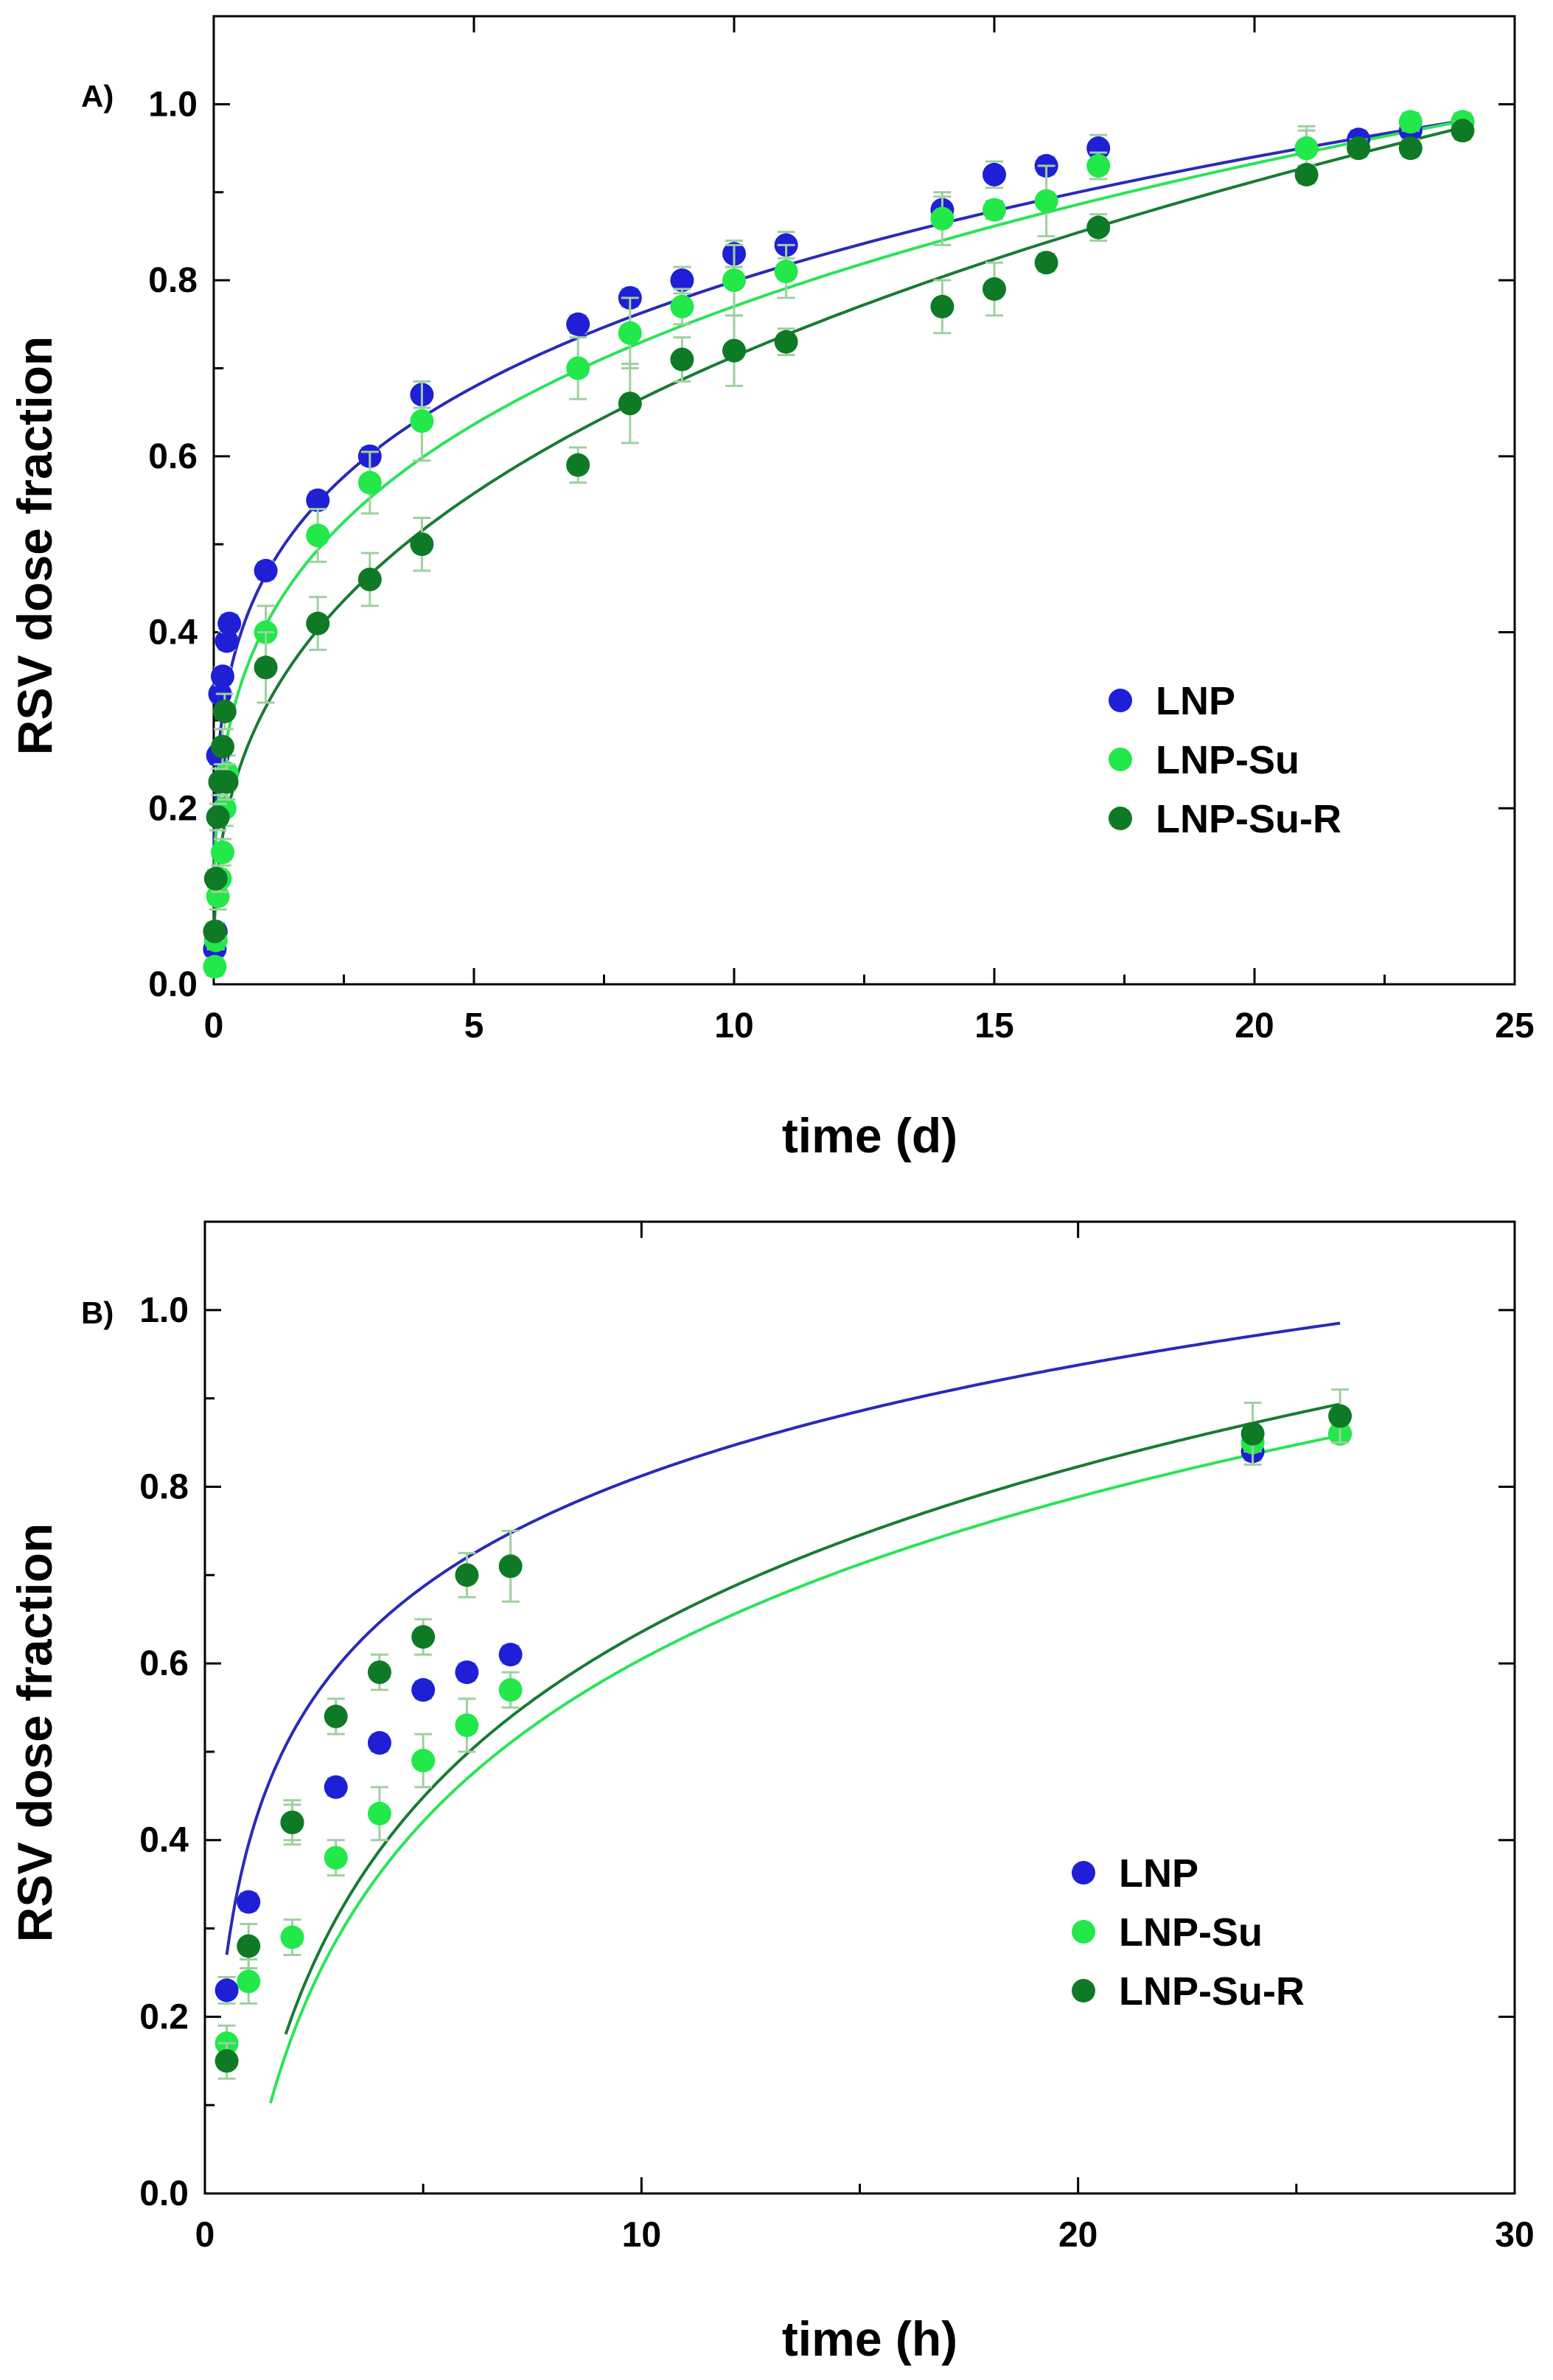  Describe the element at coordinates (164, 2193) in the screenshot. I see `y-tick-label-b: 0.0` at that location.